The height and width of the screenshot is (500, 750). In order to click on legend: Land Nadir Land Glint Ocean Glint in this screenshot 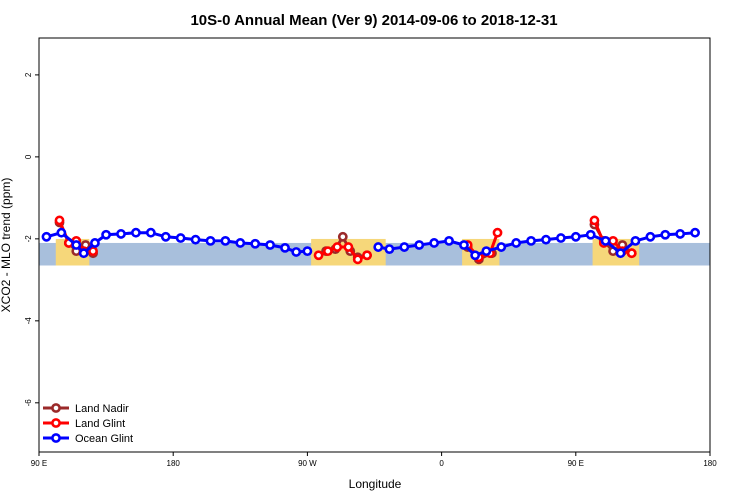, I will do `click(88, 424)`.